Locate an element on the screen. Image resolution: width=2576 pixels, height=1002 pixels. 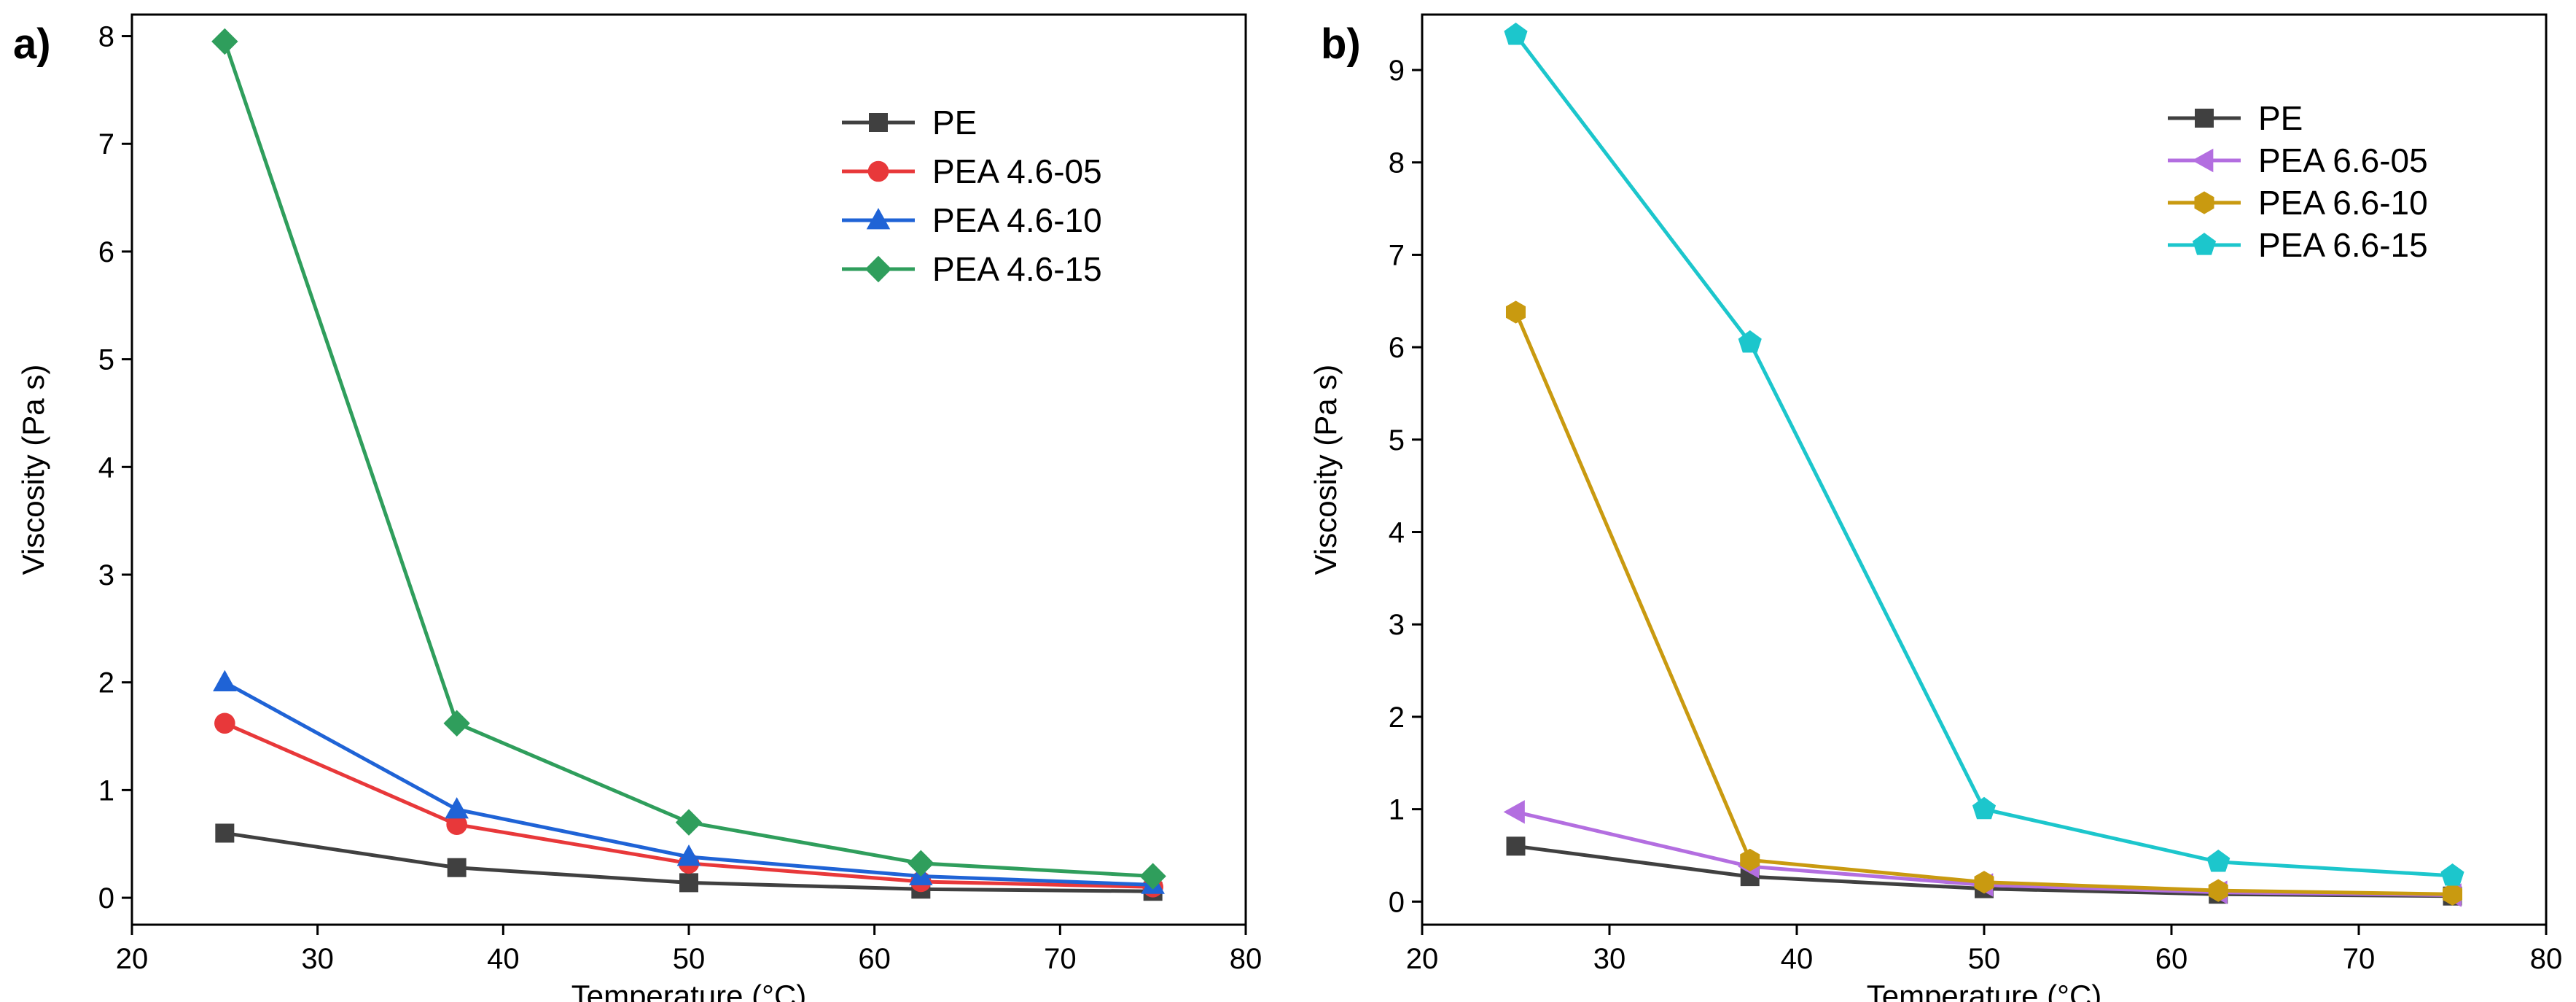
legend-item: PEA 4.6-10 is located at coordinates (972, 220).